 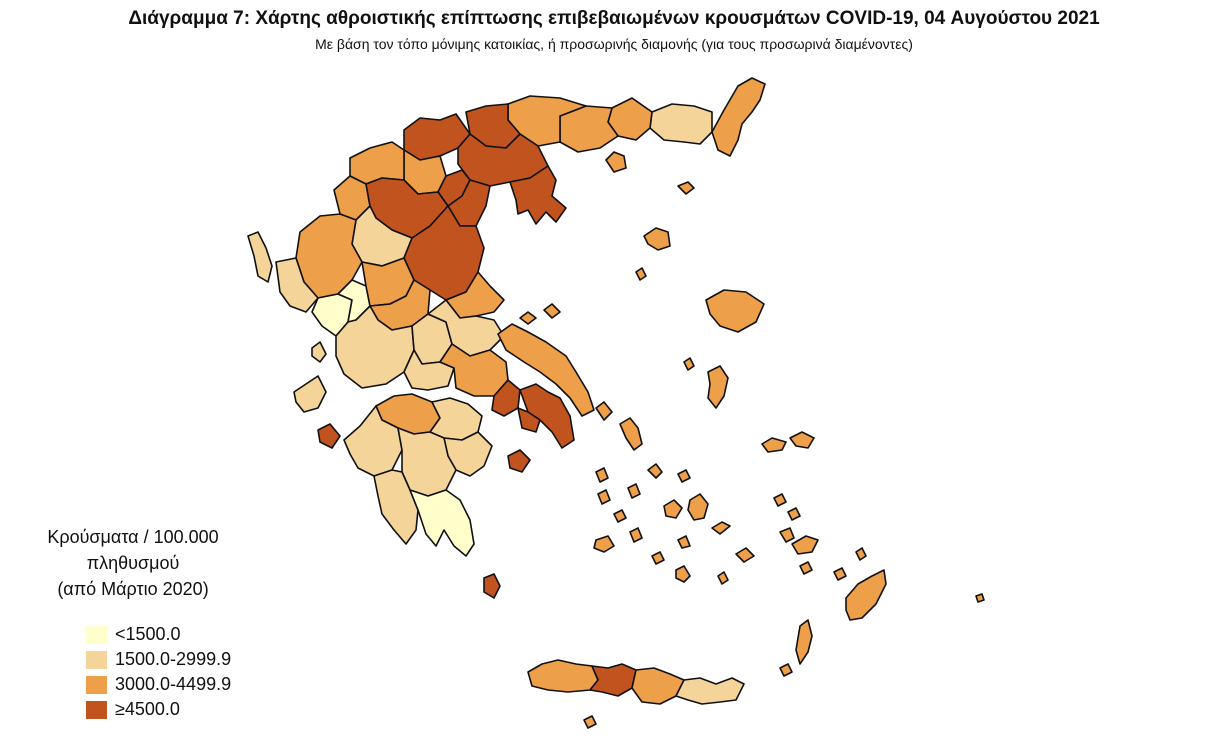 What do you see at coordinates (173, 659) in the screenshot?
I see `legend-label: 1500.0-2999.9` at bounding box center [173, 659].